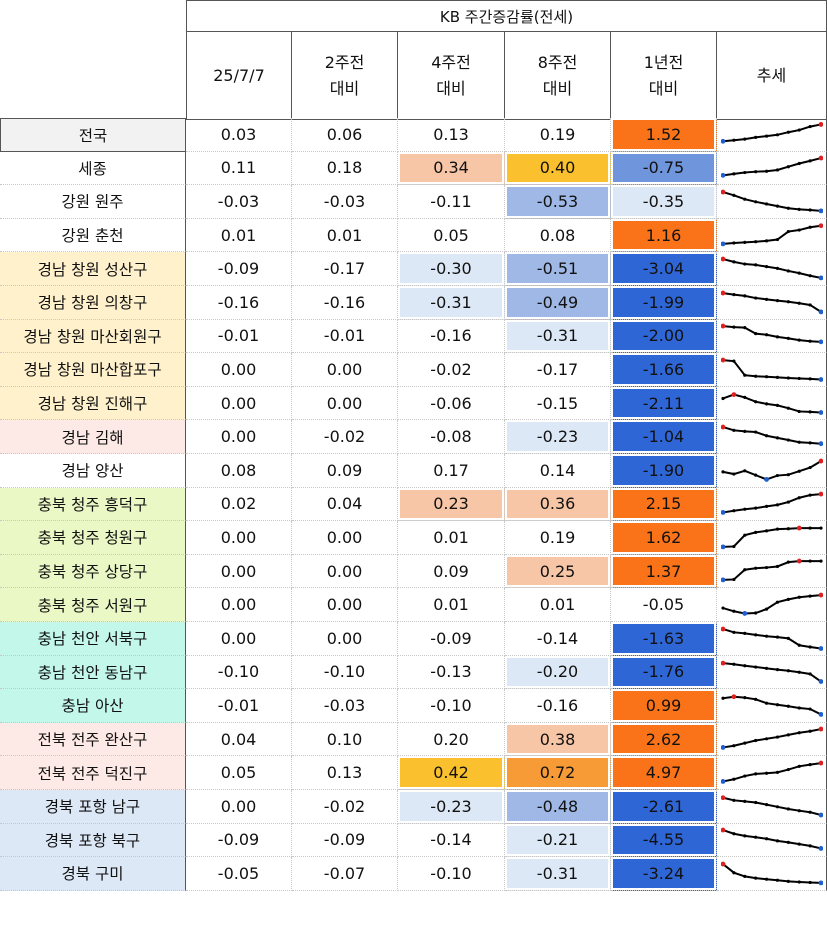 This screenshot has width=827, height=940. Describe the element at coordinates (664, 403) in the screenshot. I see `value-cell-c5: -2.11` at that location.